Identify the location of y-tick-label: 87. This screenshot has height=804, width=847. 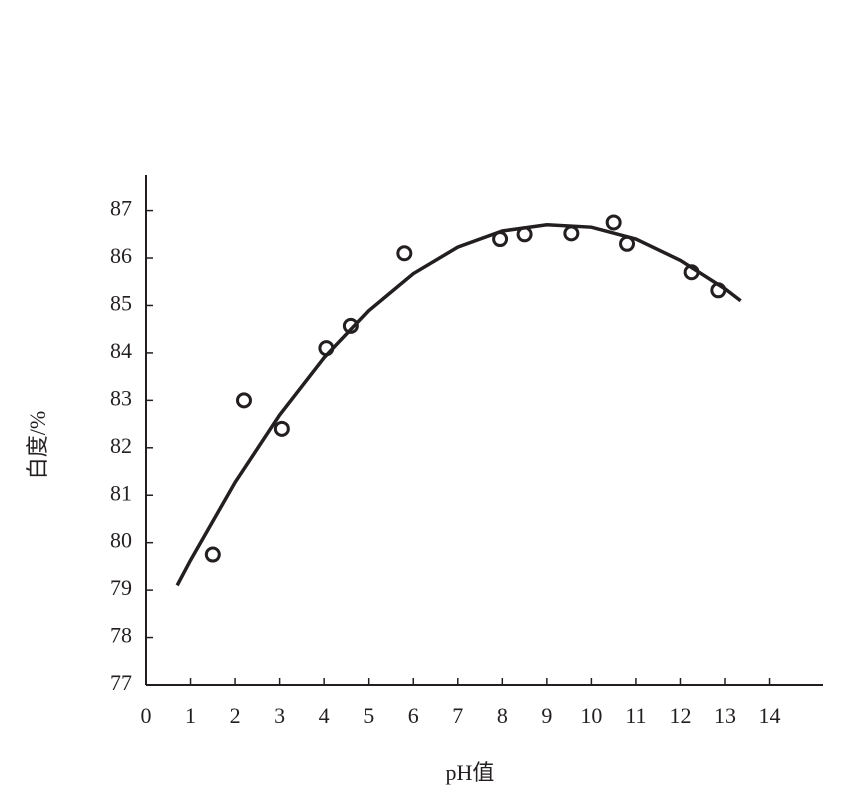
(121, 208).